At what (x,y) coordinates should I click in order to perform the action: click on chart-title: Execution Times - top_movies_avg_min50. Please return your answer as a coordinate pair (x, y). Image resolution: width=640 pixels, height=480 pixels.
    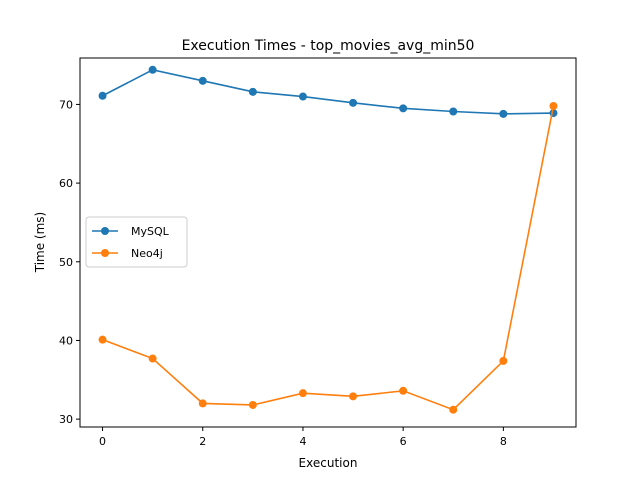
    Looking at the image, I should click on (328, 46).